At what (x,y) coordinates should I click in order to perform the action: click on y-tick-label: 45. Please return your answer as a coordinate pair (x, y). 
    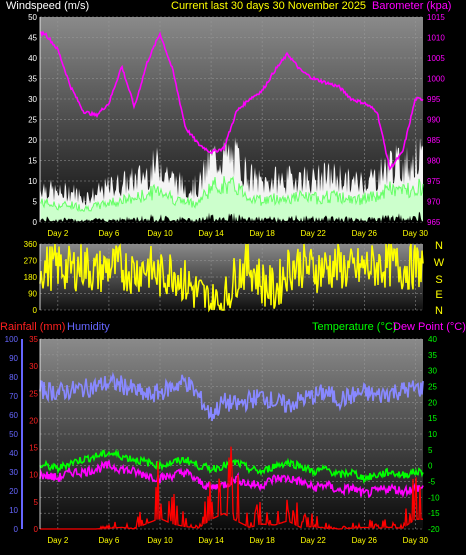
    Looking at the image, I should click on (32, 38).